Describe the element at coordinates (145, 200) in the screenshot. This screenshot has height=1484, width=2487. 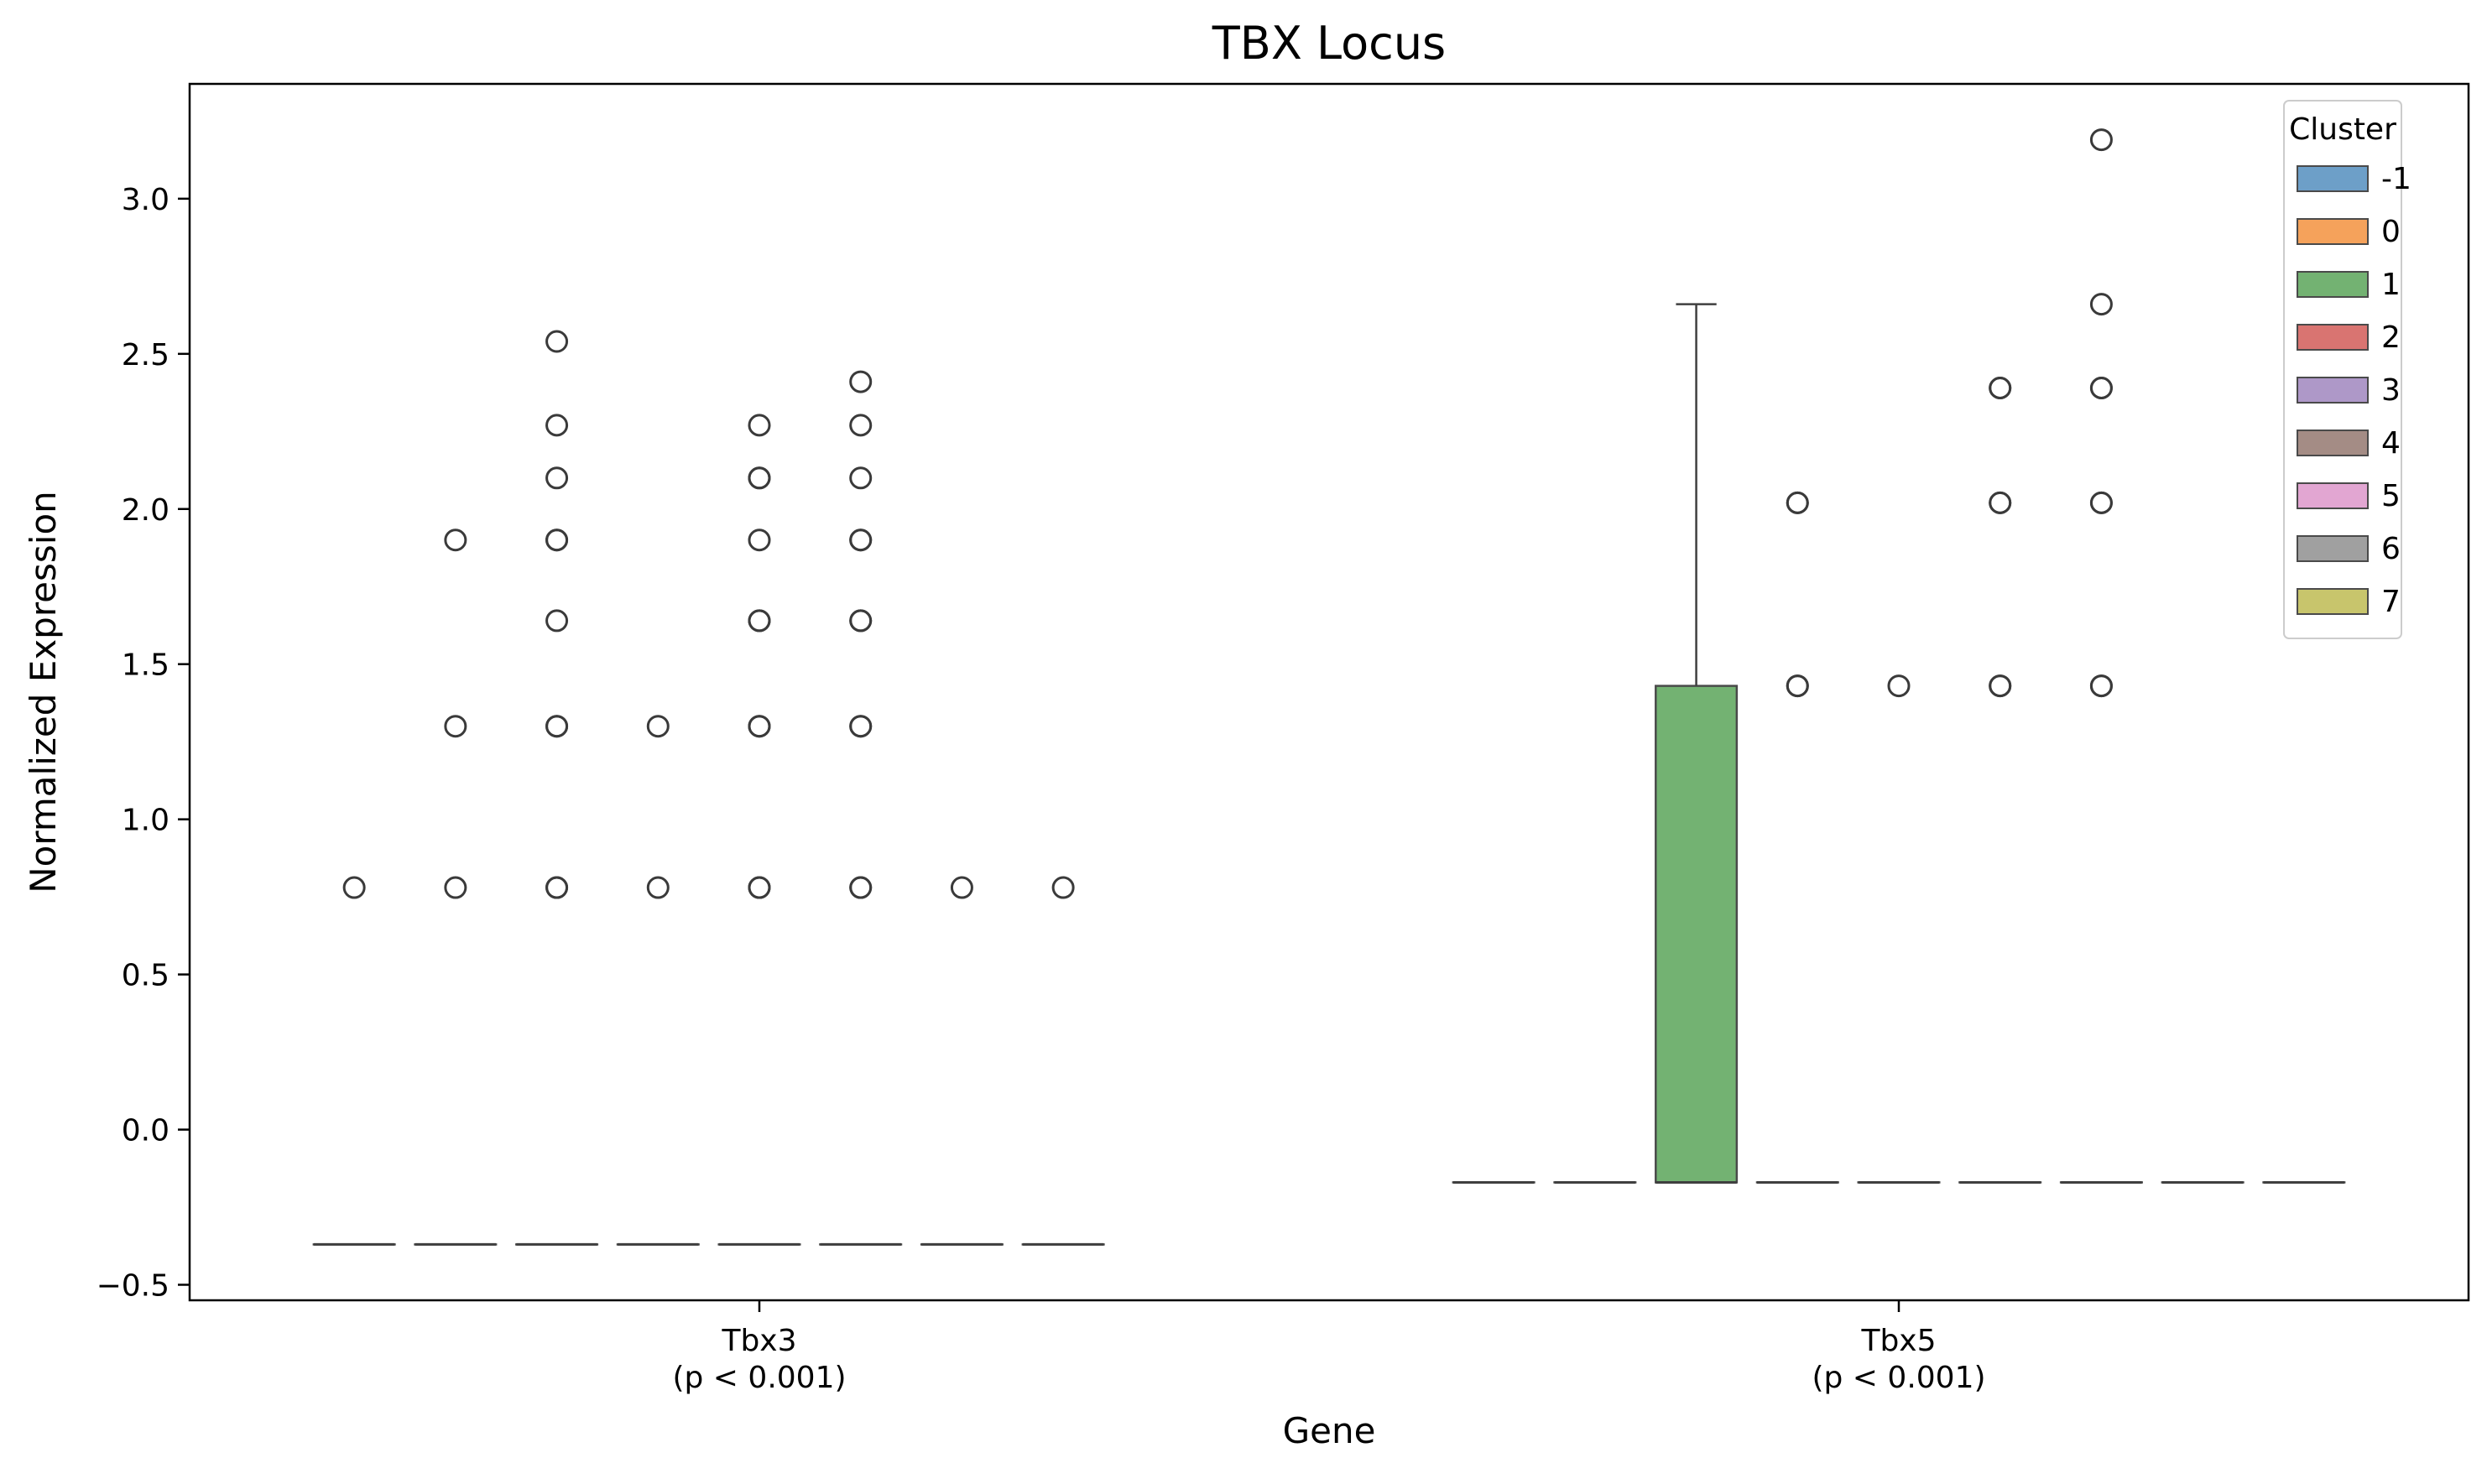
I see `y-tick-label: 3.0` at that location.